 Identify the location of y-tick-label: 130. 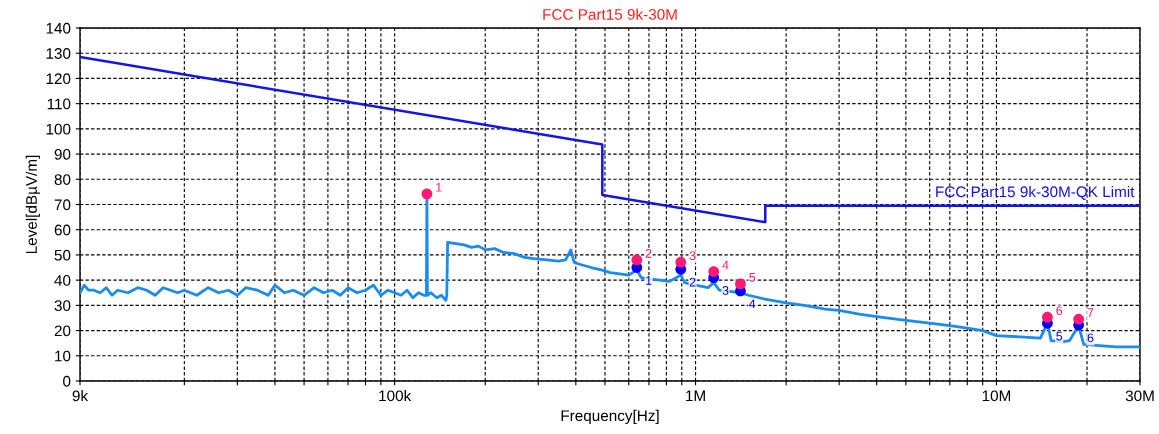
(58, 53).